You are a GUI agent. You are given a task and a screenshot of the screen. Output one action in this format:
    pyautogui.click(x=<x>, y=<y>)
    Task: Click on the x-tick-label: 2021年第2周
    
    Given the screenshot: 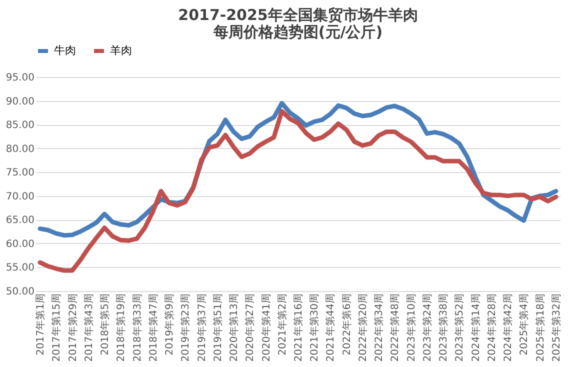 What is the action you would take?
    pyautogui.click(x=282, y=325)
    